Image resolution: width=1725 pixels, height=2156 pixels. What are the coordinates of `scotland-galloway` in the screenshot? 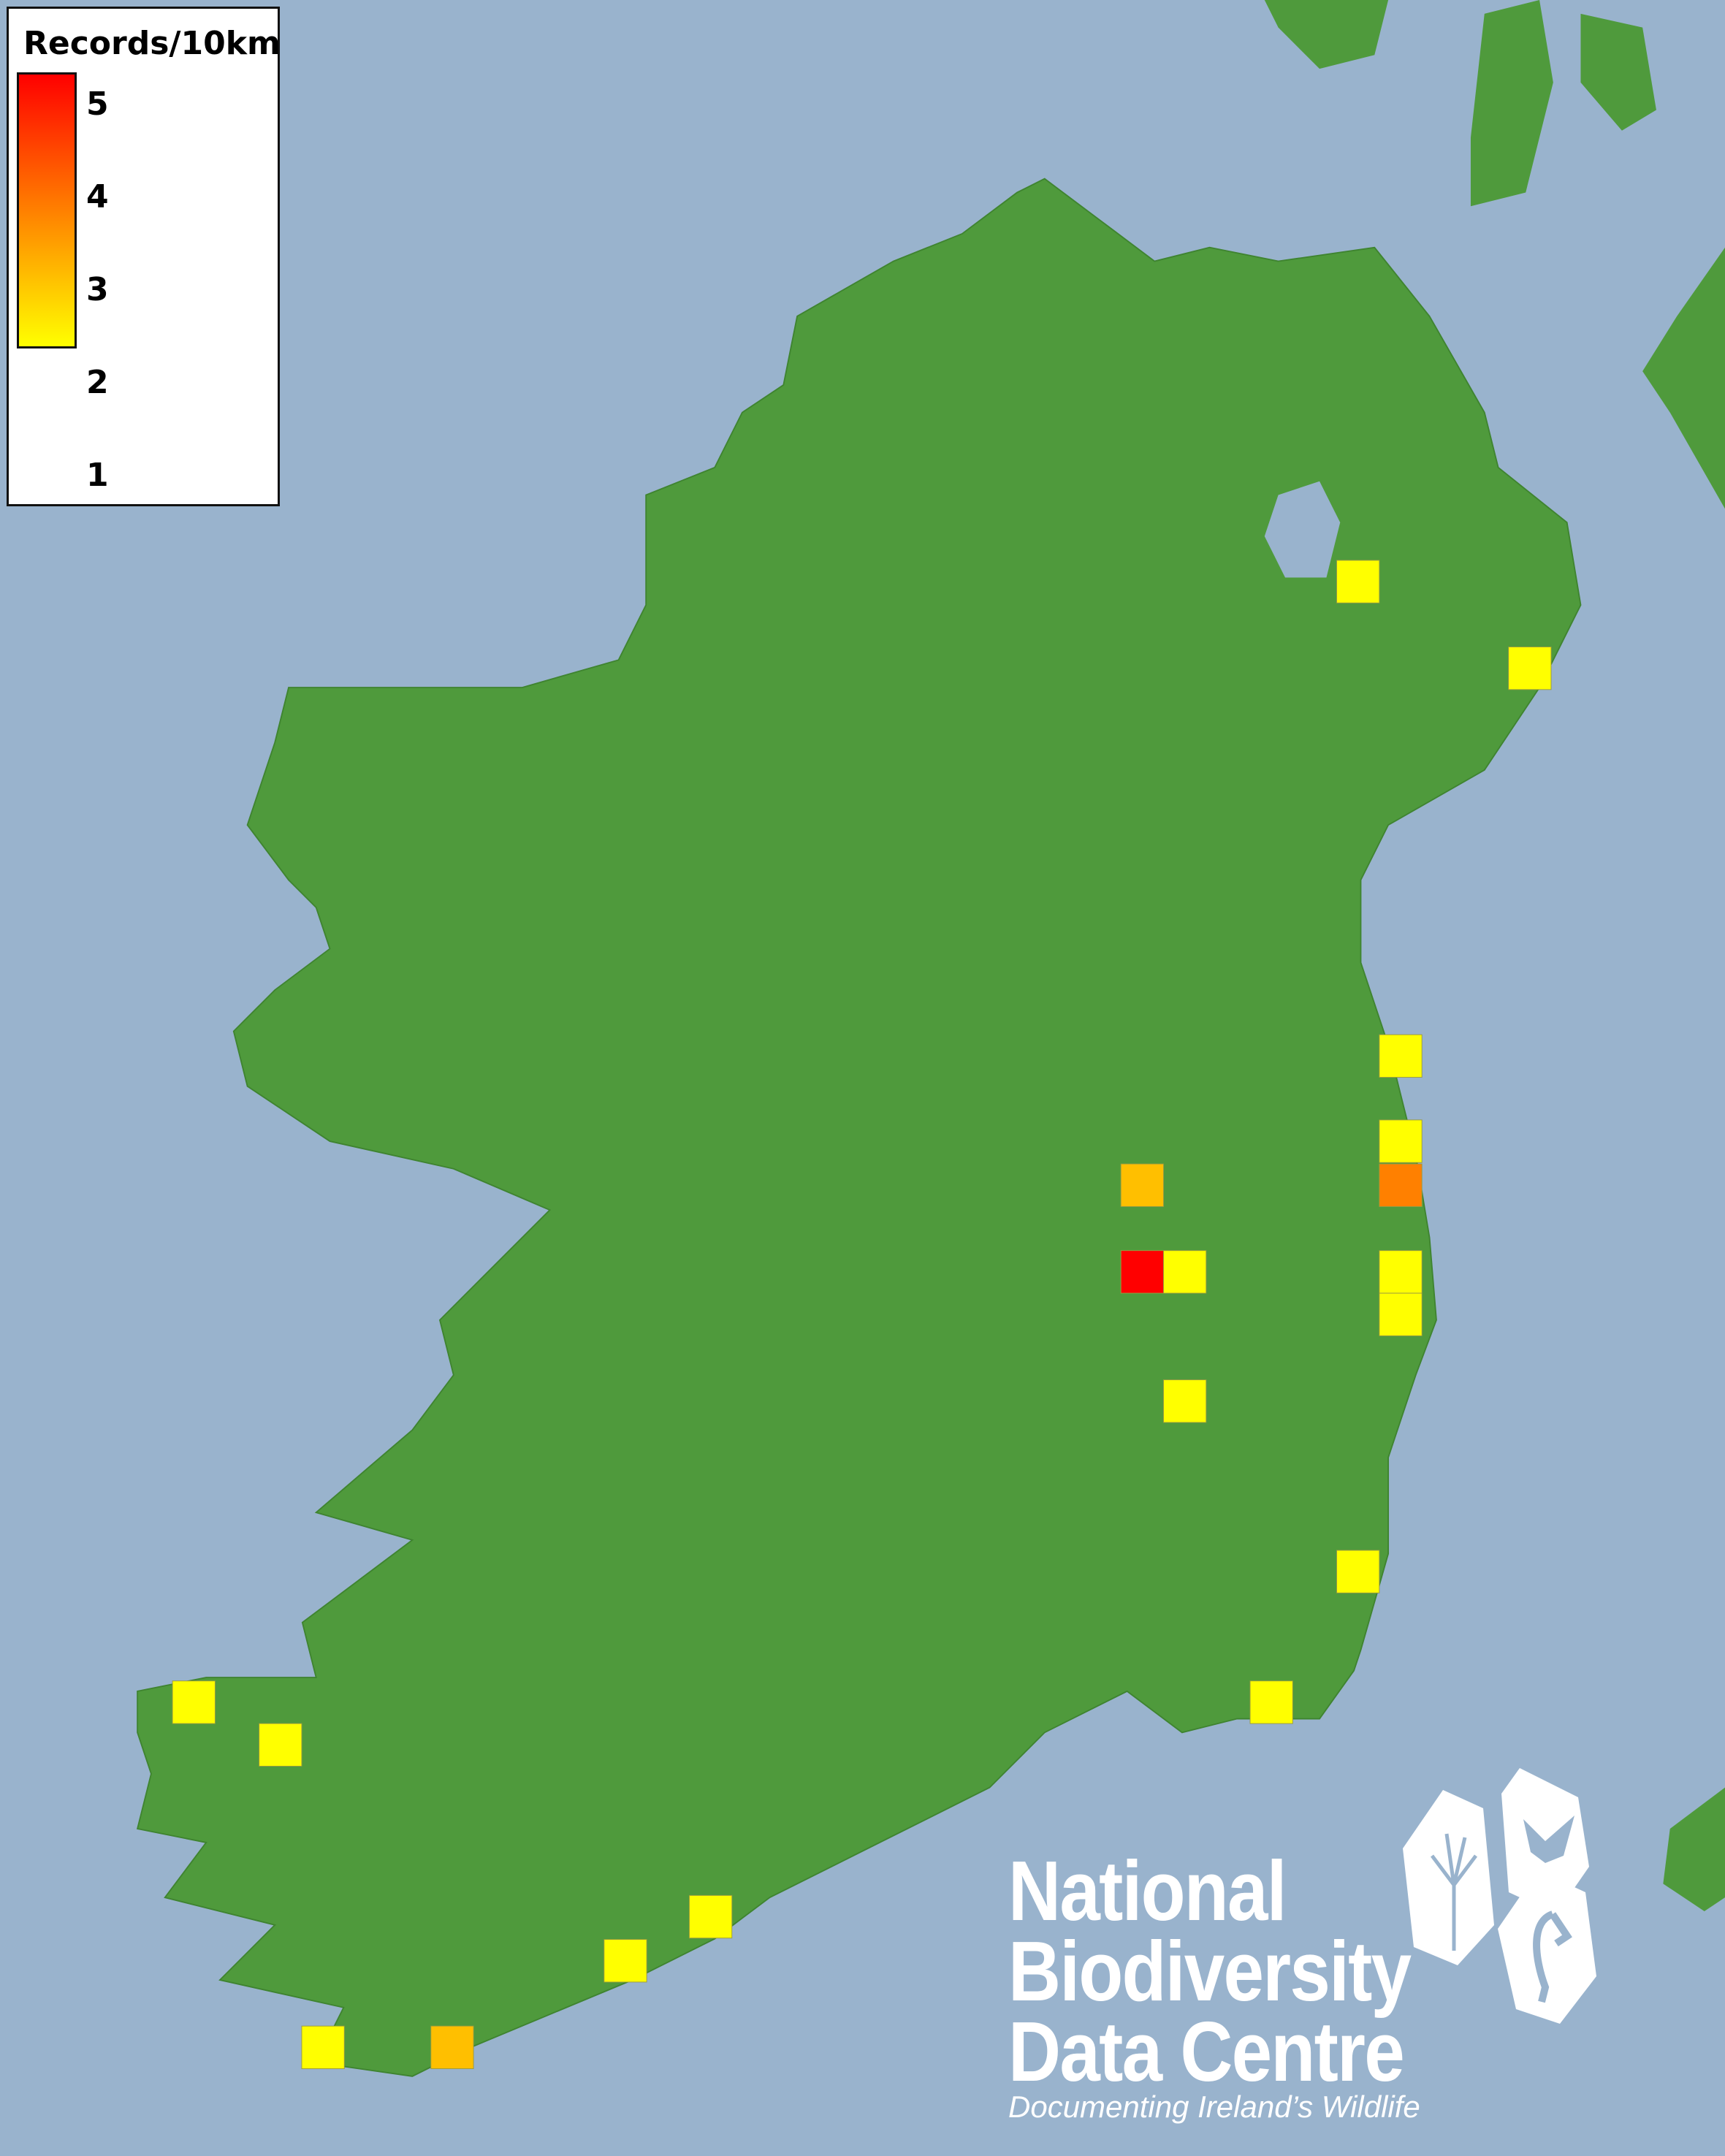 It's located at (1683, 378).